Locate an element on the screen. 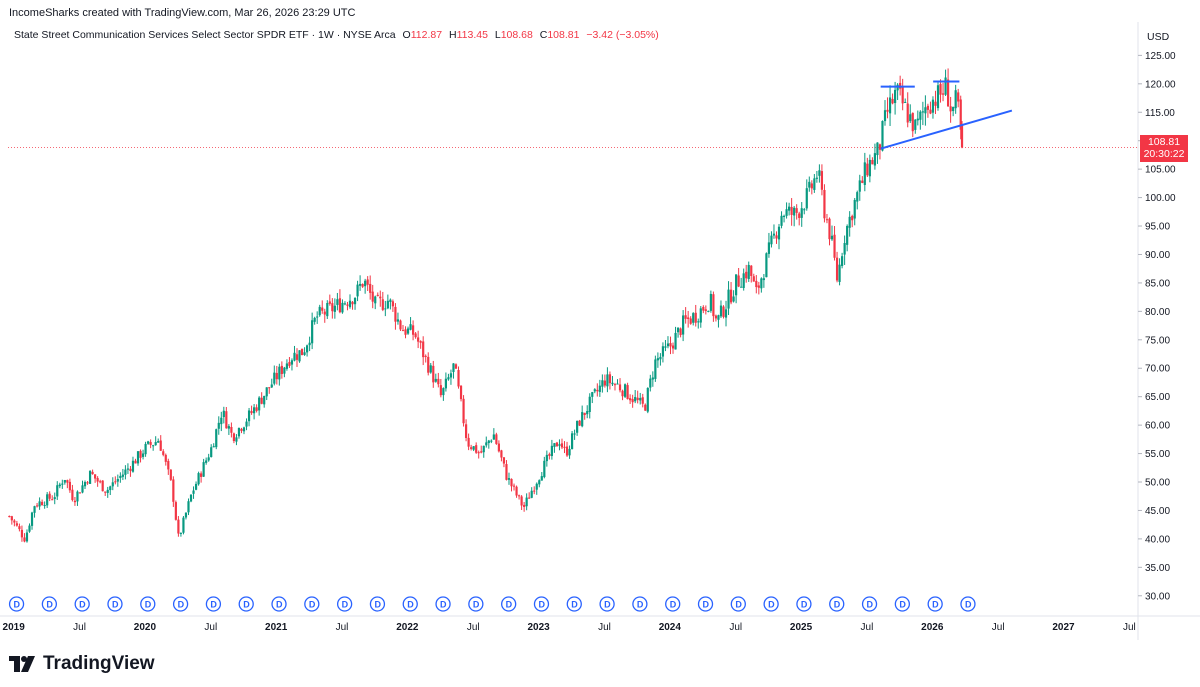 This screenshot has width=1200, height=687. trendline-neckline is located at coordinates (946, 129).